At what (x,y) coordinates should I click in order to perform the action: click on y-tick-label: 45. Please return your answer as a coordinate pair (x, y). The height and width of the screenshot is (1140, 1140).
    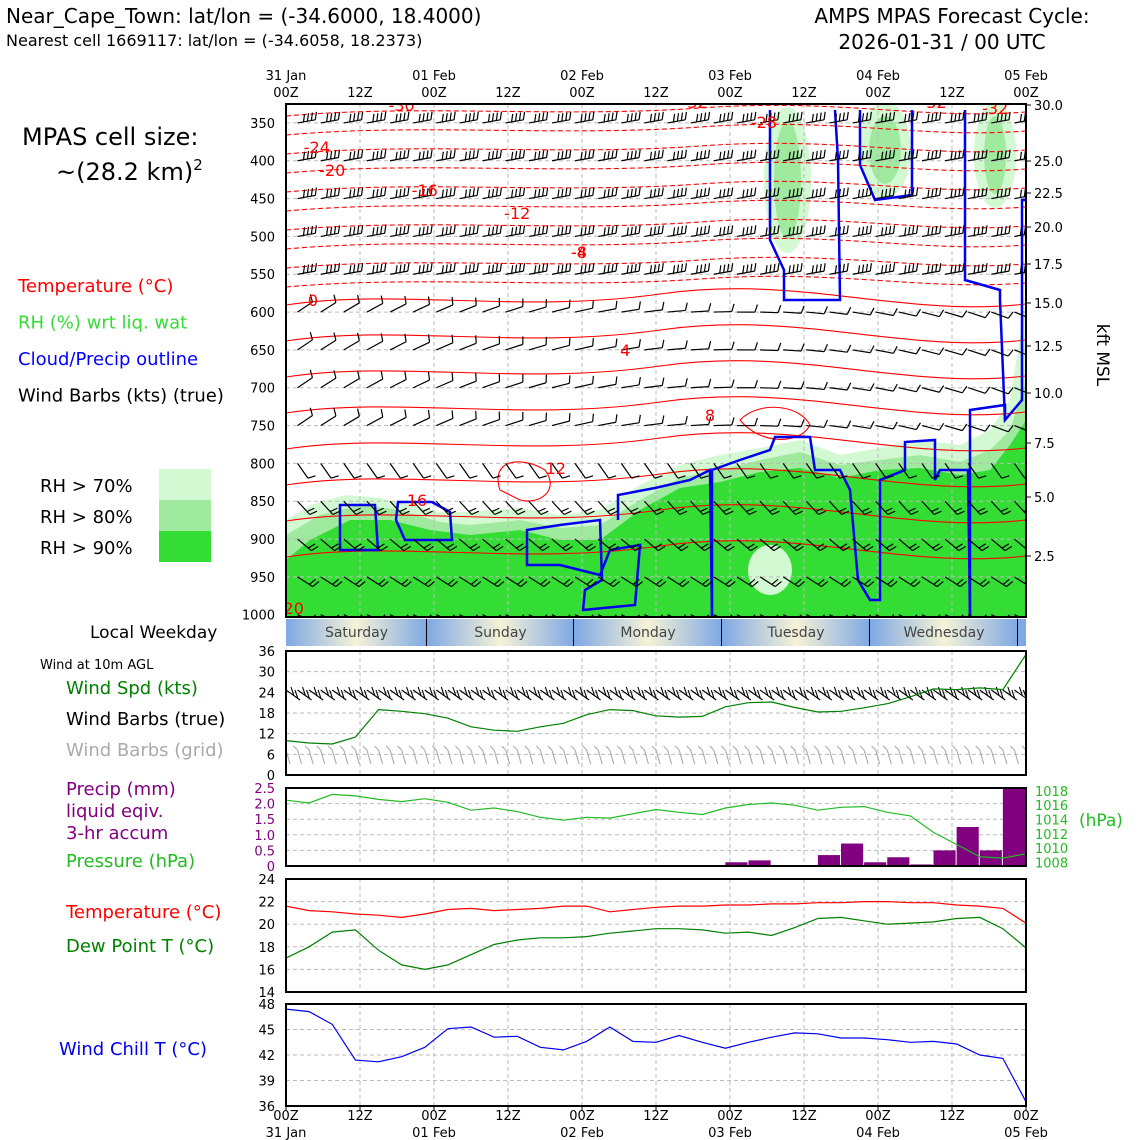
    Looking at the image, I should click on (266, 1031).